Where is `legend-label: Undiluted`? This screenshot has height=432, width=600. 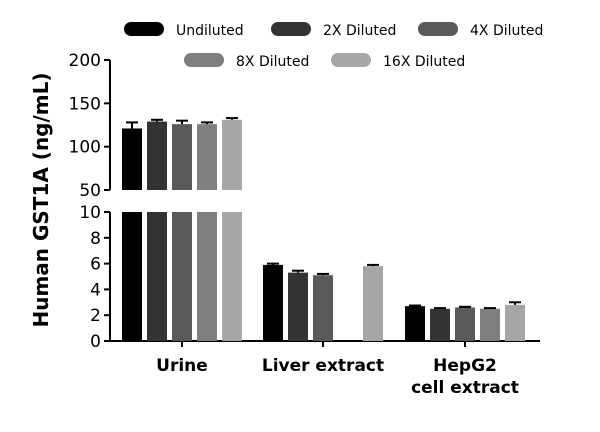
legend-label: Undiluted is located at coordinates (210, 31).